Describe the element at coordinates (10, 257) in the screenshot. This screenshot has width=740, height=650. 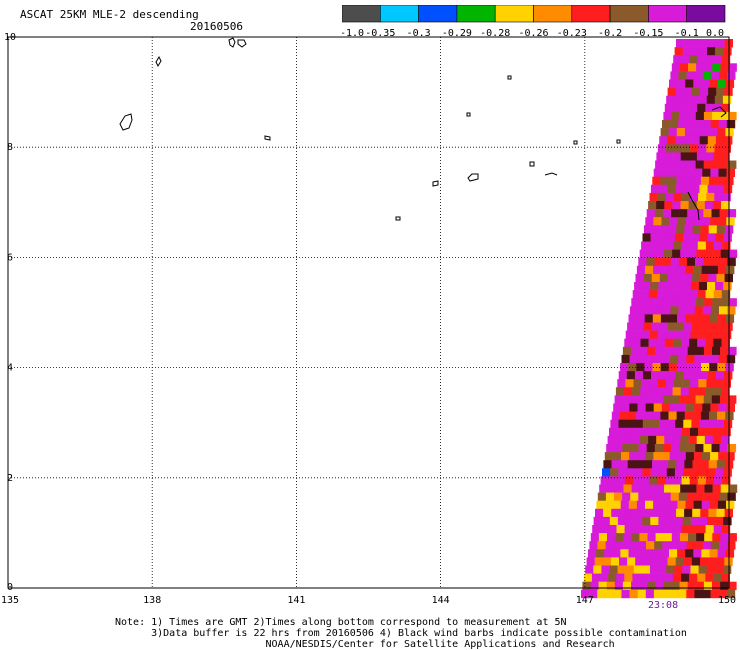
I see `y-tick-label: 6` at that location.